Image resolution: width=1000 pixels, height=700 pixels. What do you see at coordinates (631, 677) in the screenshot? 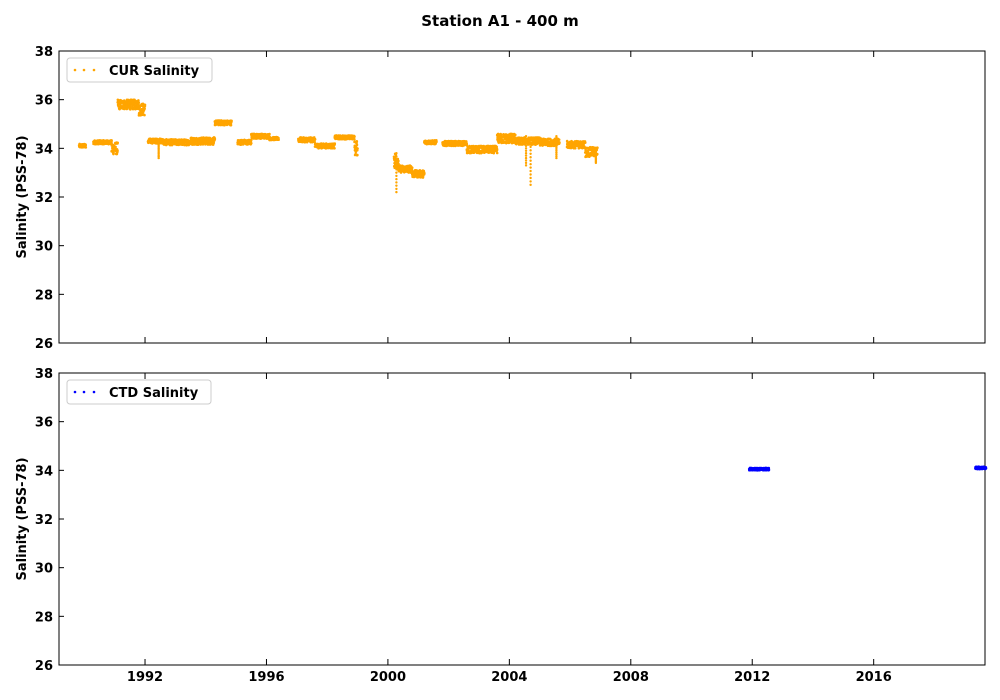
I see `x-tick-label: 2008` at bounding box center [631, 677].